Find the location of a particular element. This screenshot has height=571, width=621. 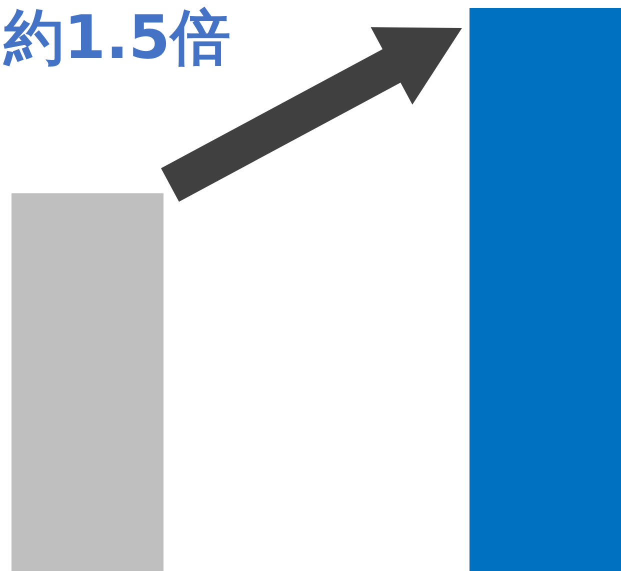

annotation: 約1.5倍 is located at coordinates (116, 38).